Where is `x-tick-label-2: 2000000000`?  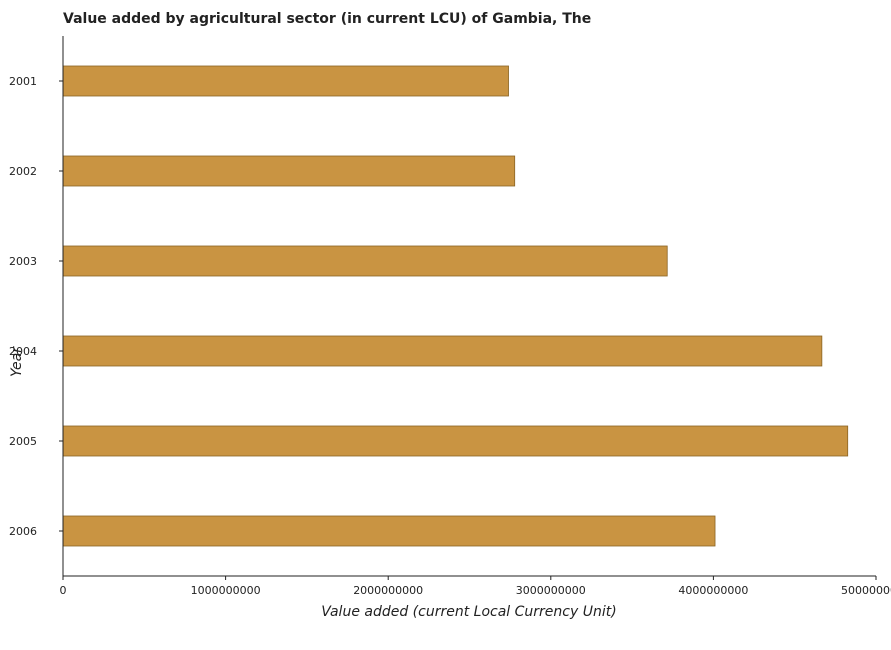
x-tick-label-2: 2000000000 is located at coordinates (388, 590).